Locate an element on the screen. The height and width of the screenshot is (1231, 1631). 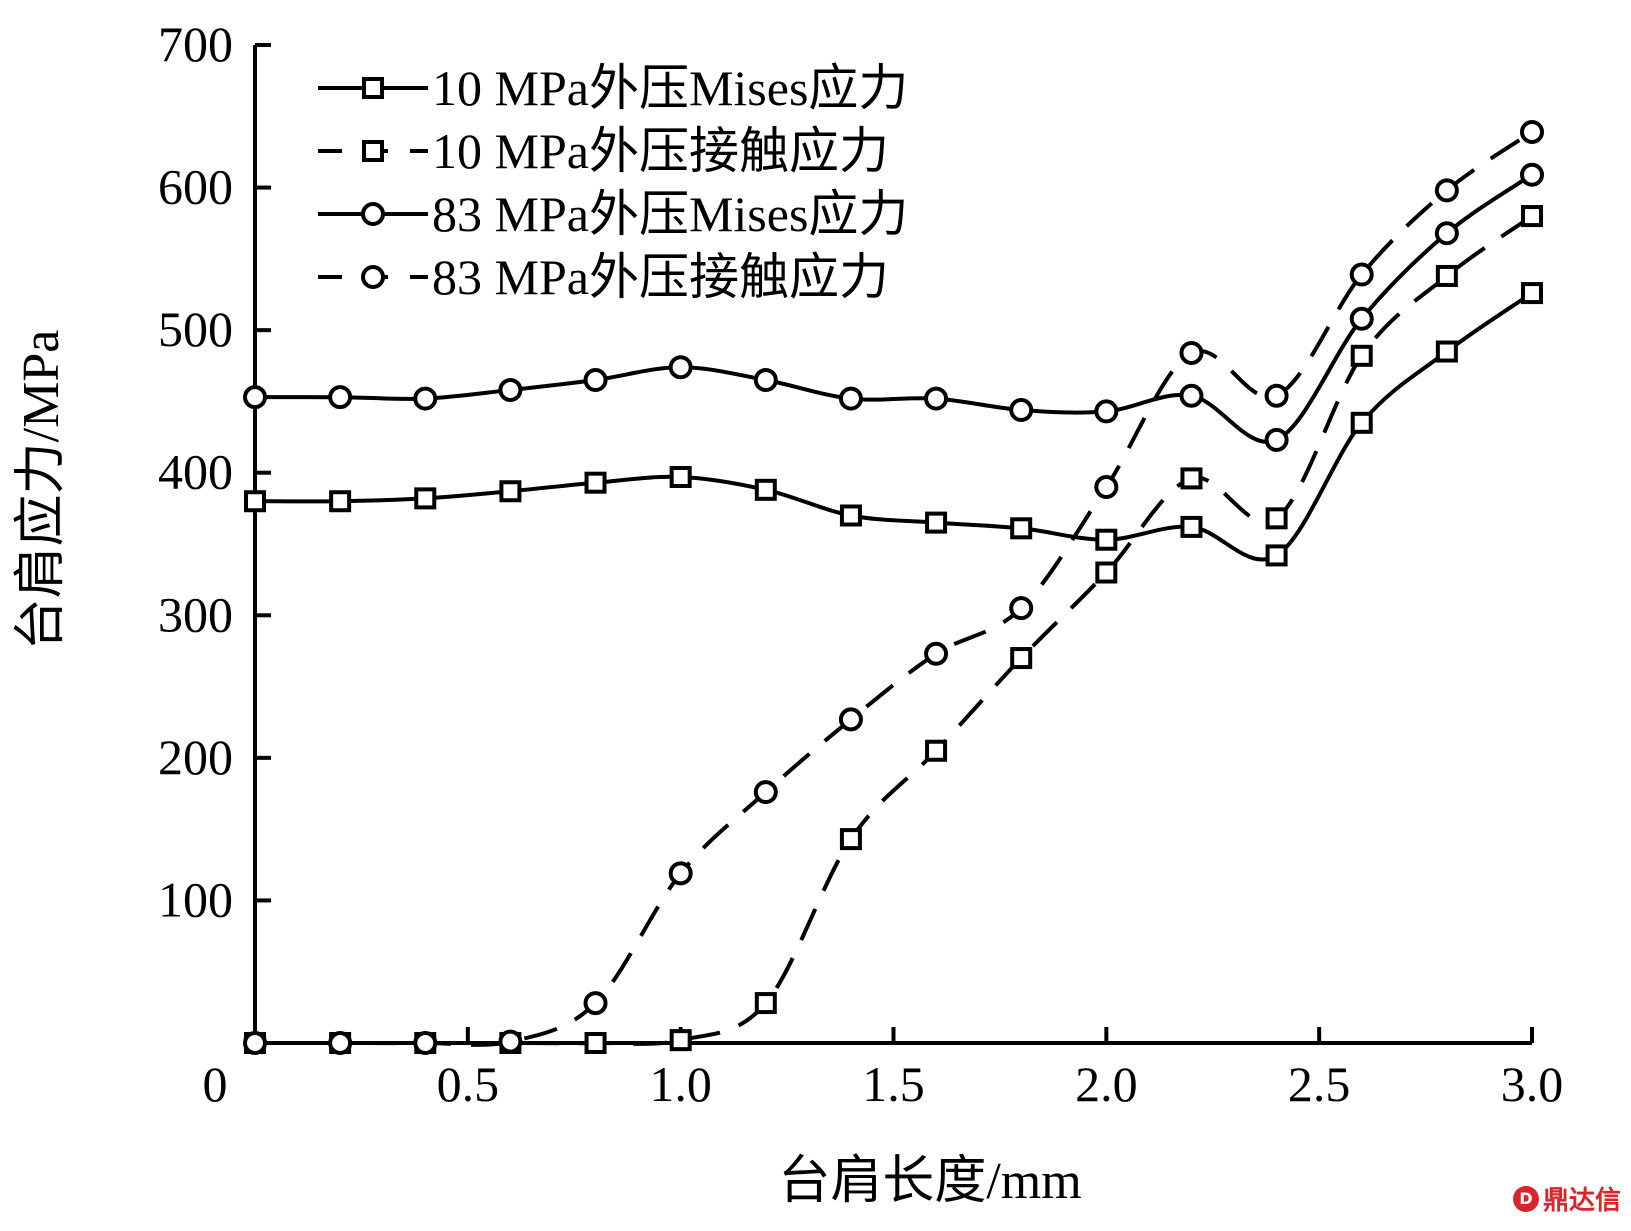
legend-item: 10 MPa外压接触应力 is located at coordinates (603, 151).